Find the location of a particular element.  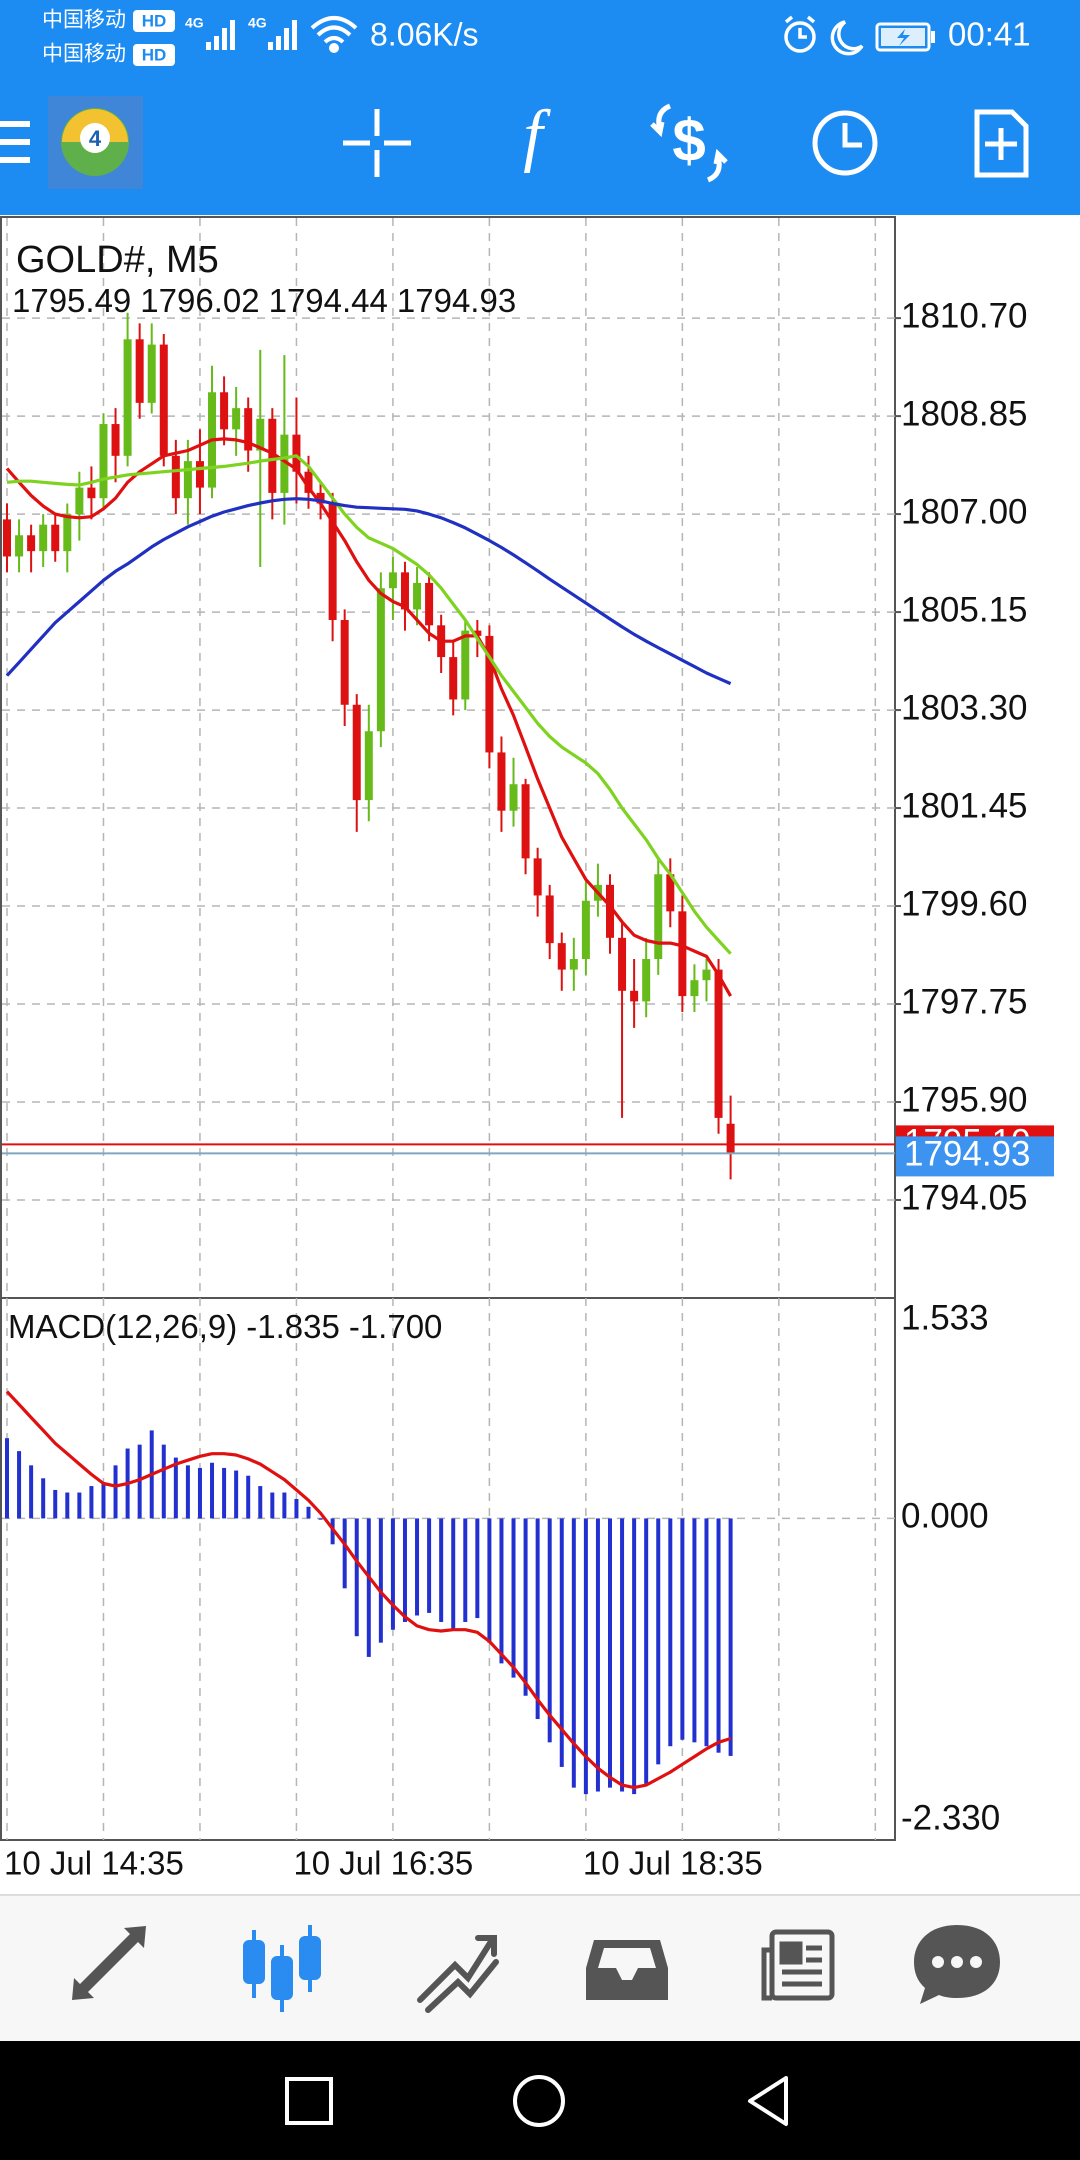

y-tick-label: 1794.05 is located at coordinates (964, 1197).